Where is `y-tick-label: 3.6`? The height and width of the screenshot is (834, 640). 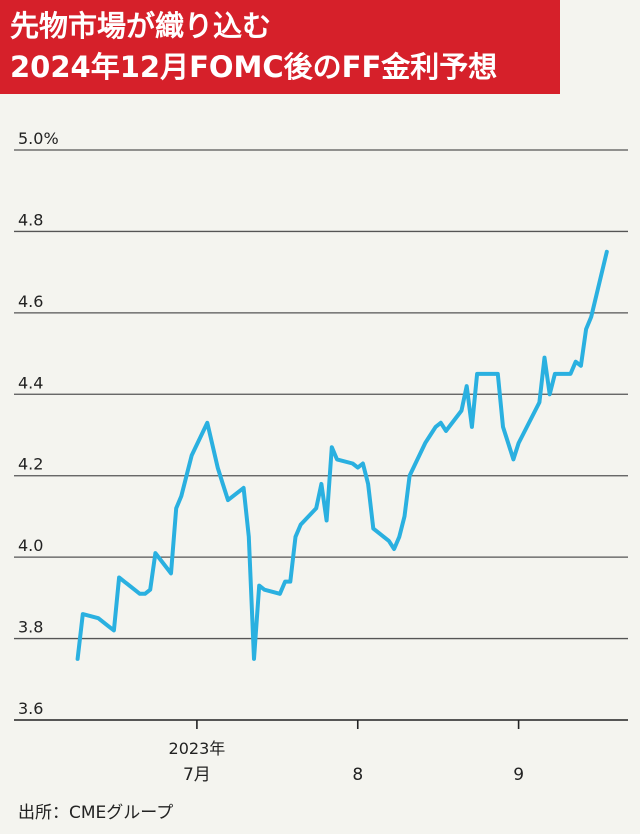 y-tick-label: 3.6 is located at coordinates (30, 708).